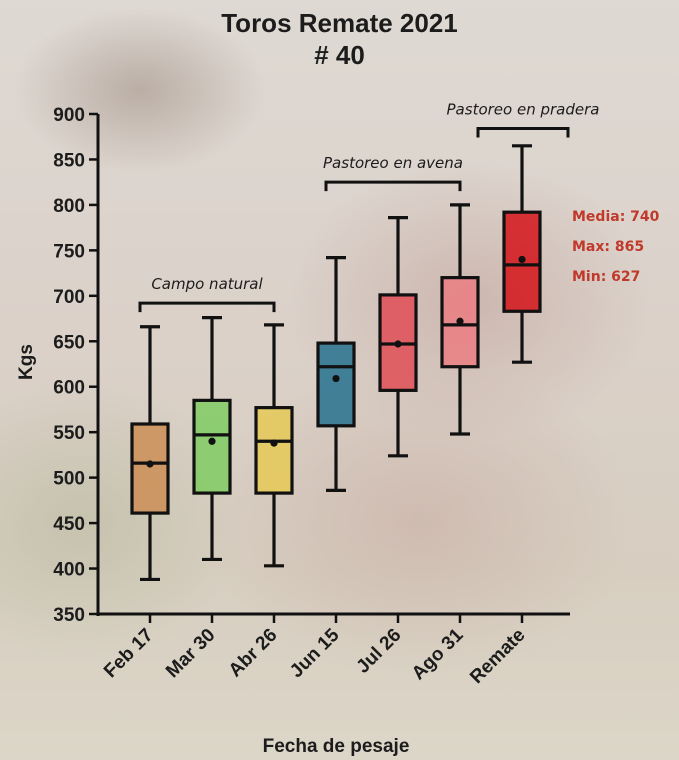  What do you see at coordinates (69, 342) in the screenshot?
I see `y-tick-label: 650` at bounding box center [69, 342].